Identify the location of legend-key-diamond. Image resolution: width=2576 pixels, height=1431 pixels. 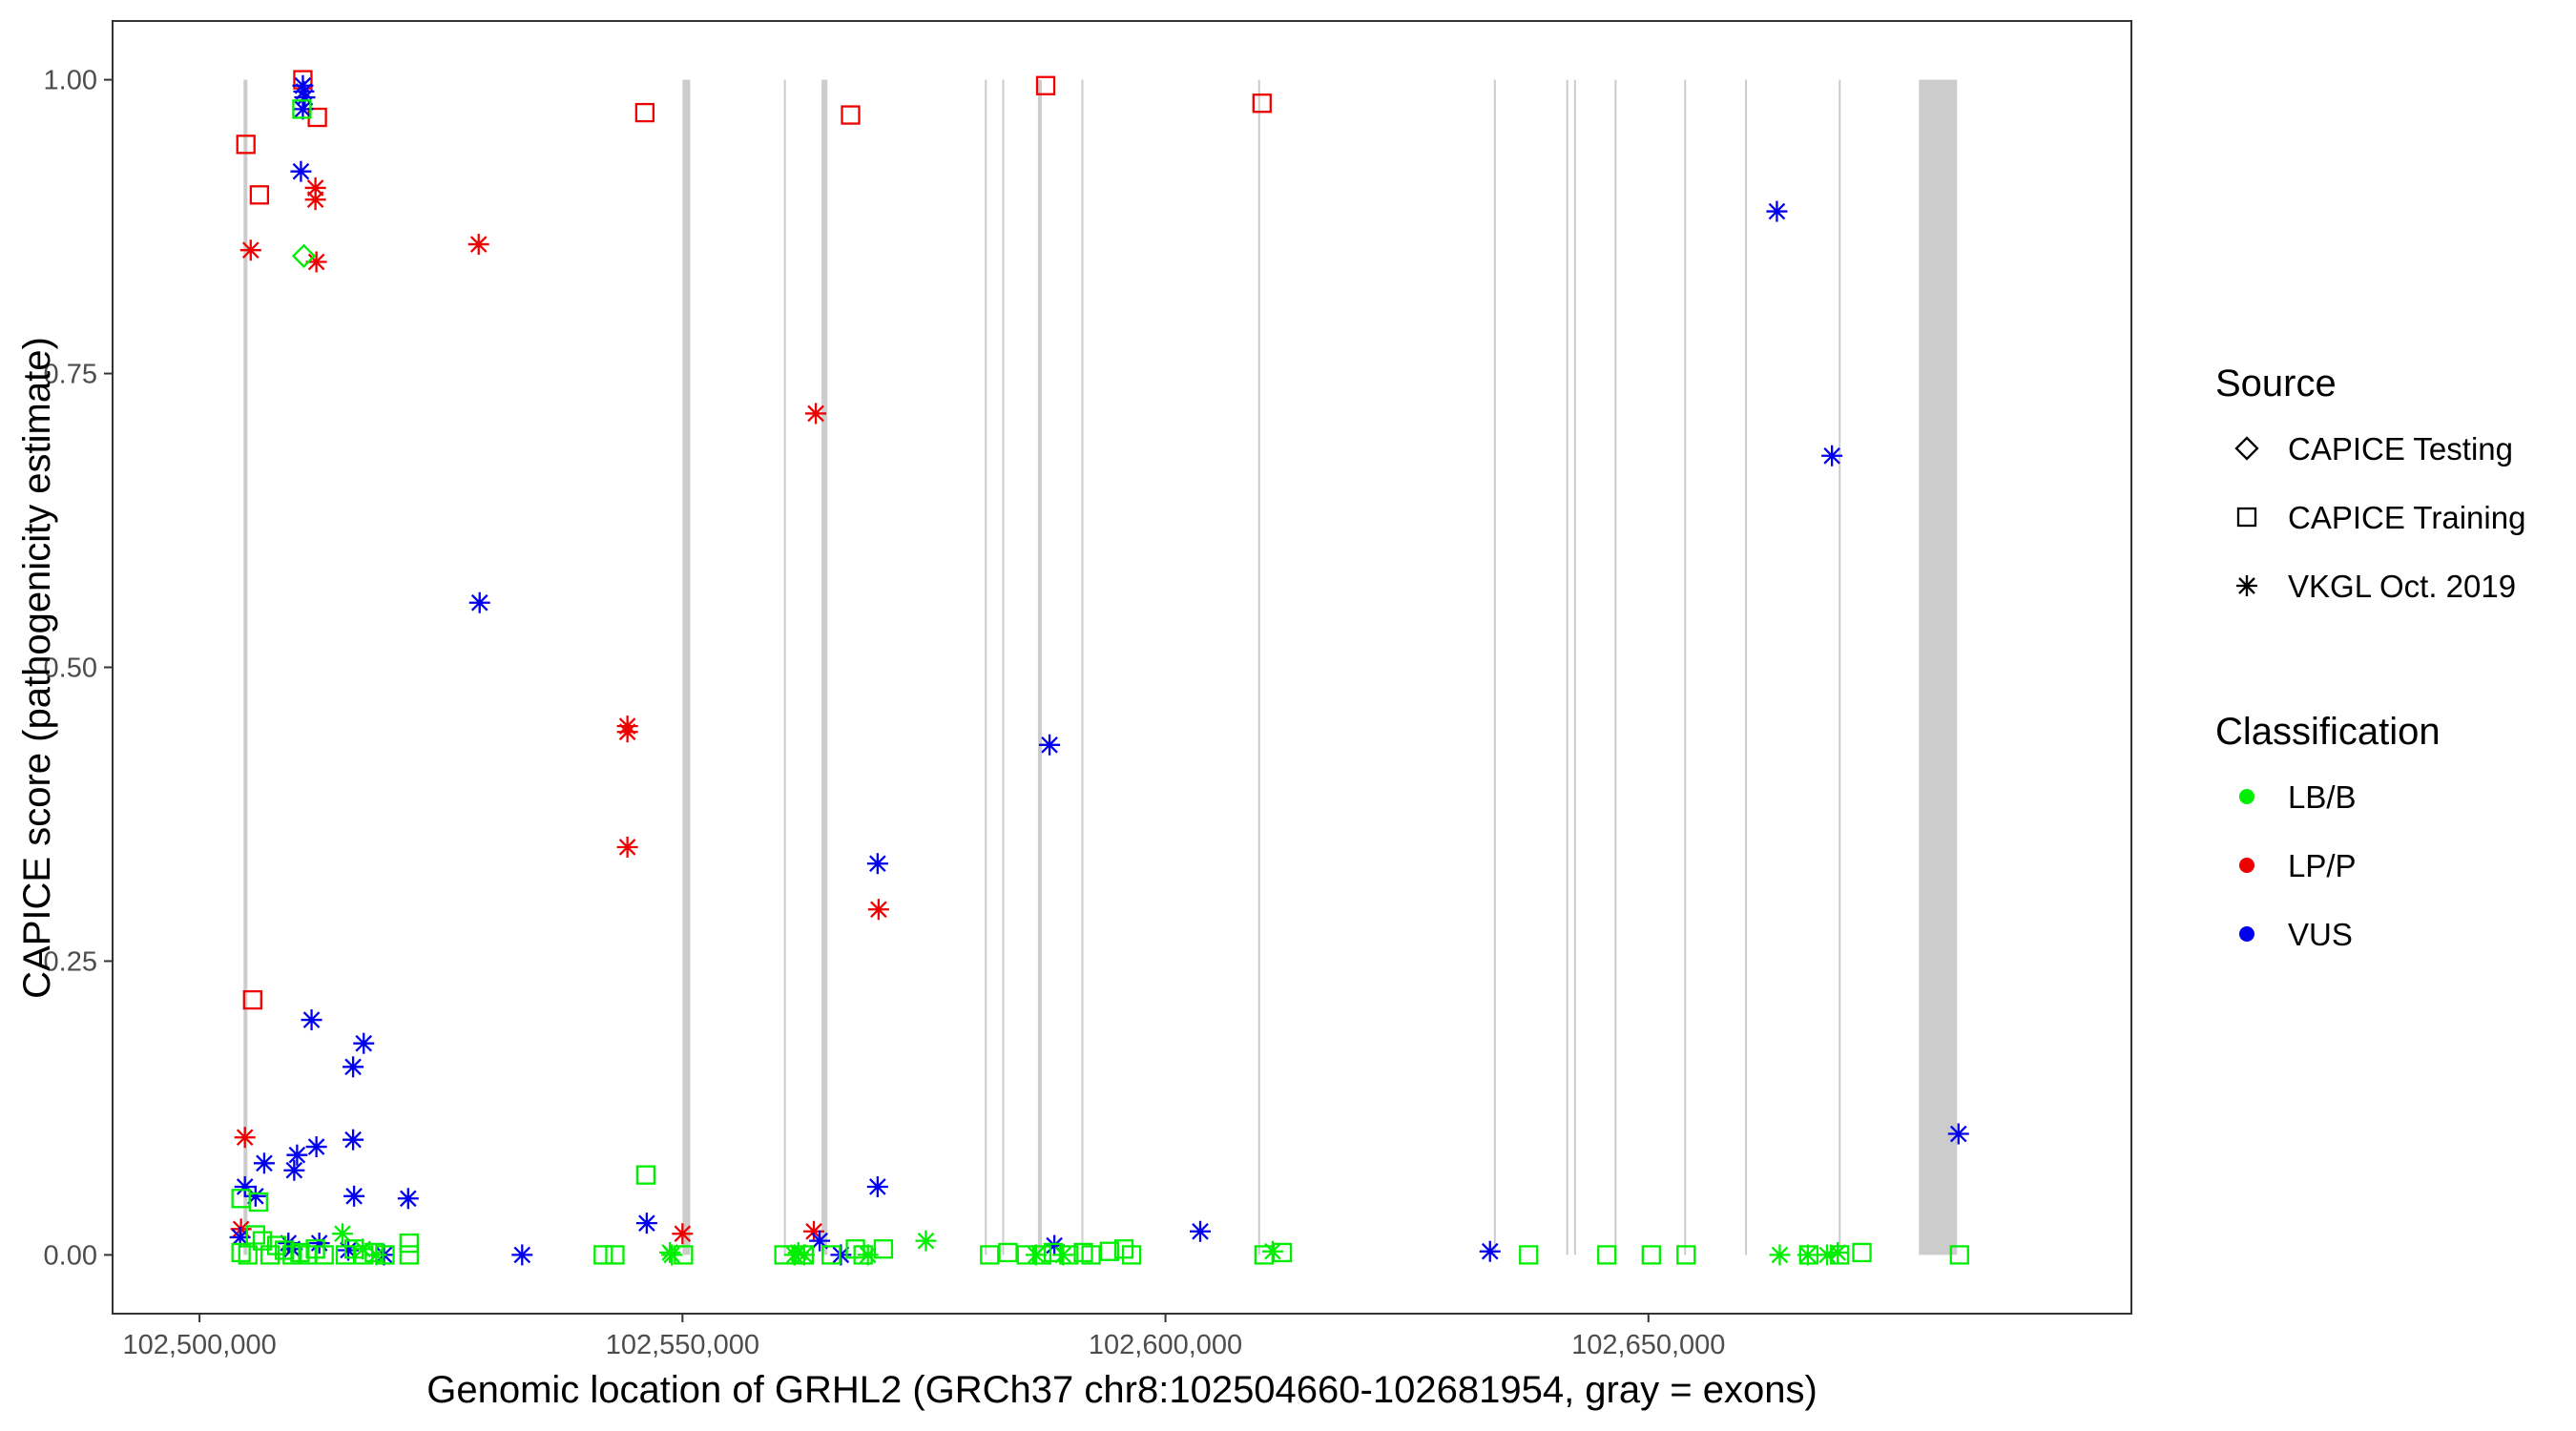
(2246, 448).